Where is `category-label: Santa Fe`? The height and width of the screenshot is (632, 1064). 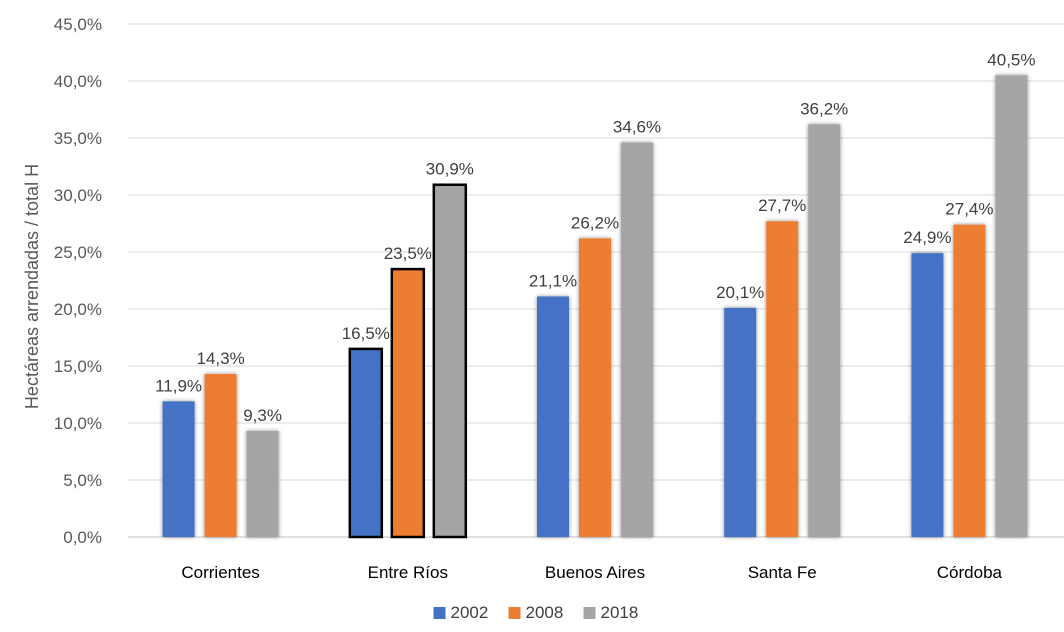
category-label: Santa Fe is located at coordinates (782, 572).